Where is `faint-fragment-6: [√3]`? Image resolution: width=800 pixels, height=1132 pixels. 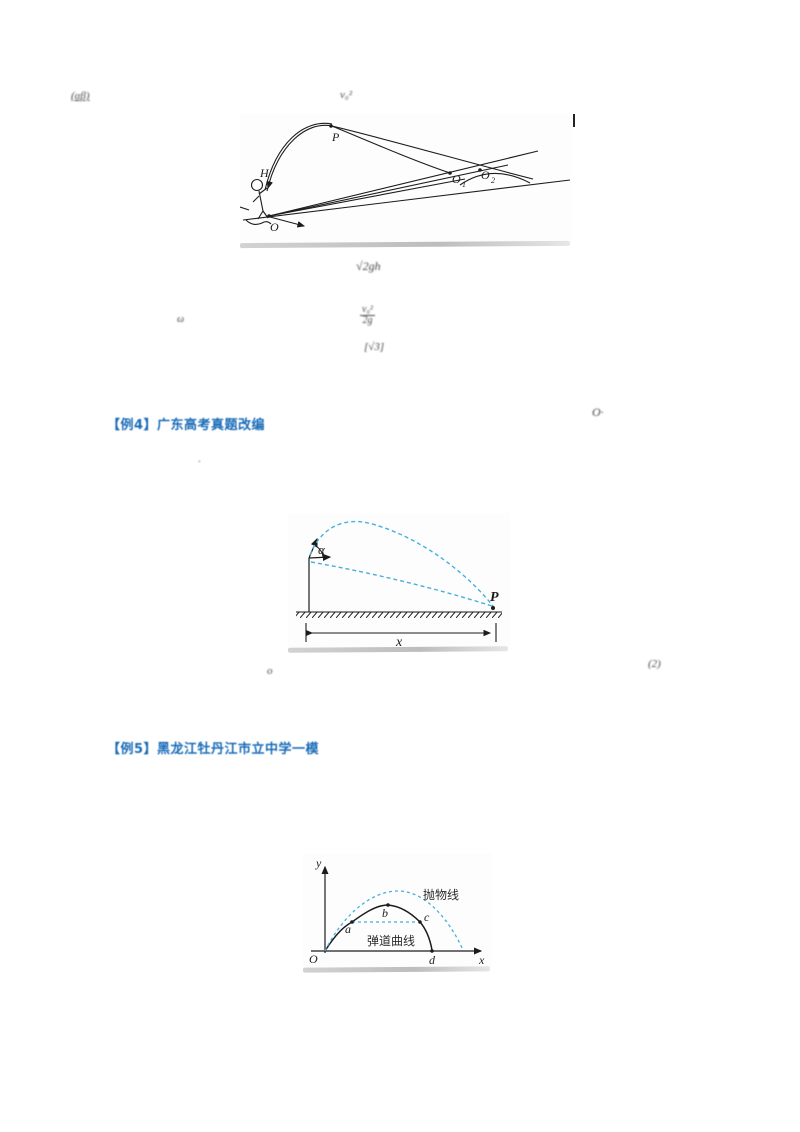
faint-fragment-6: [√3] is located at coordinates (374, 347).